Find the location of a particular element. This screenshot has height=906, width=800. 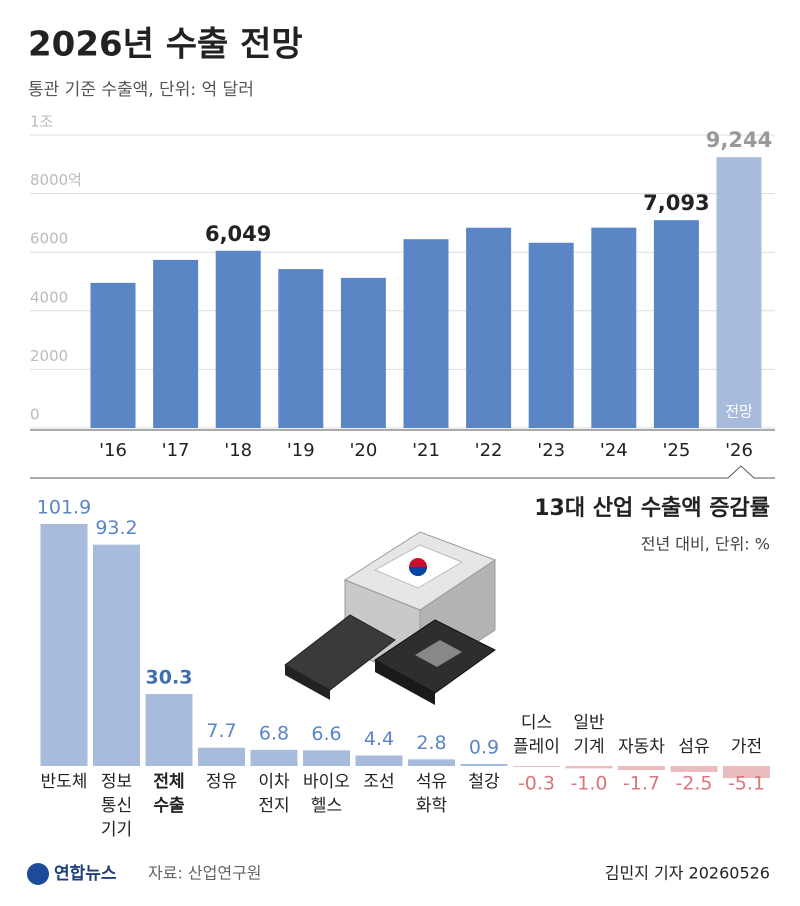

logo-icon is located at coordinates (38, 874).